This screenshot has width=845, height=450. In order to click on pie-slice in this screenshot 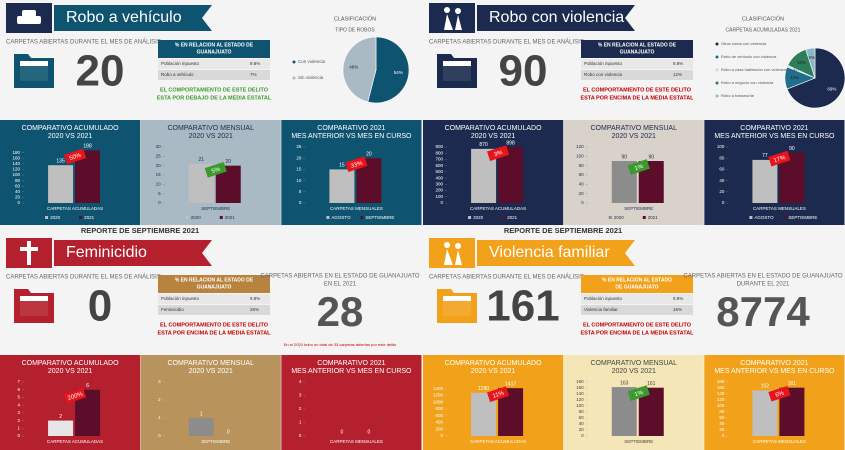, I will do `click(388, 70)`.